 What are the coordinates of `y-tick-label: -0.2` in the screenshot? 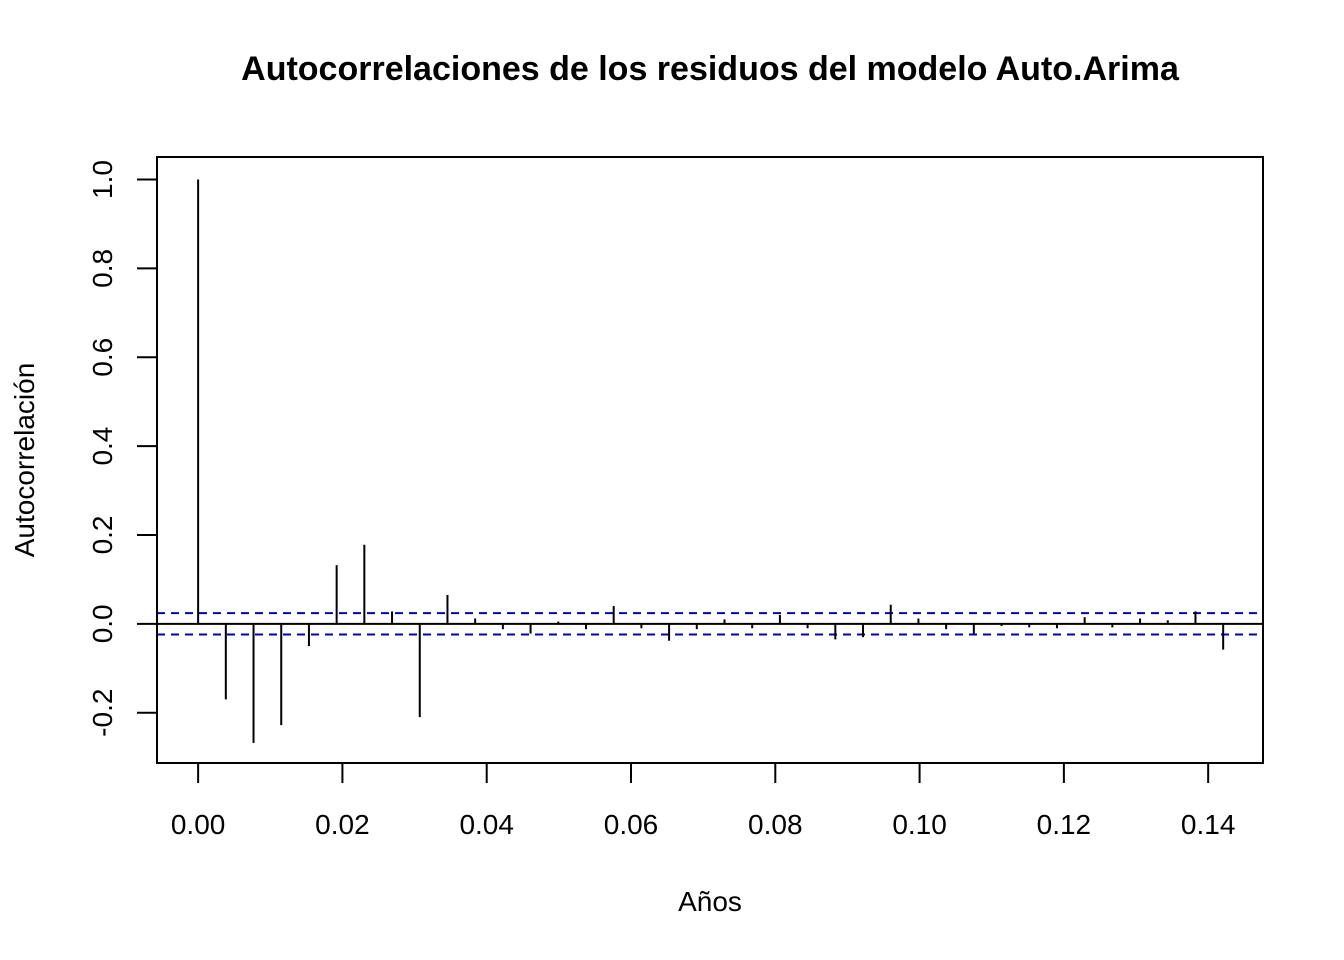 It's located at (102, 713).